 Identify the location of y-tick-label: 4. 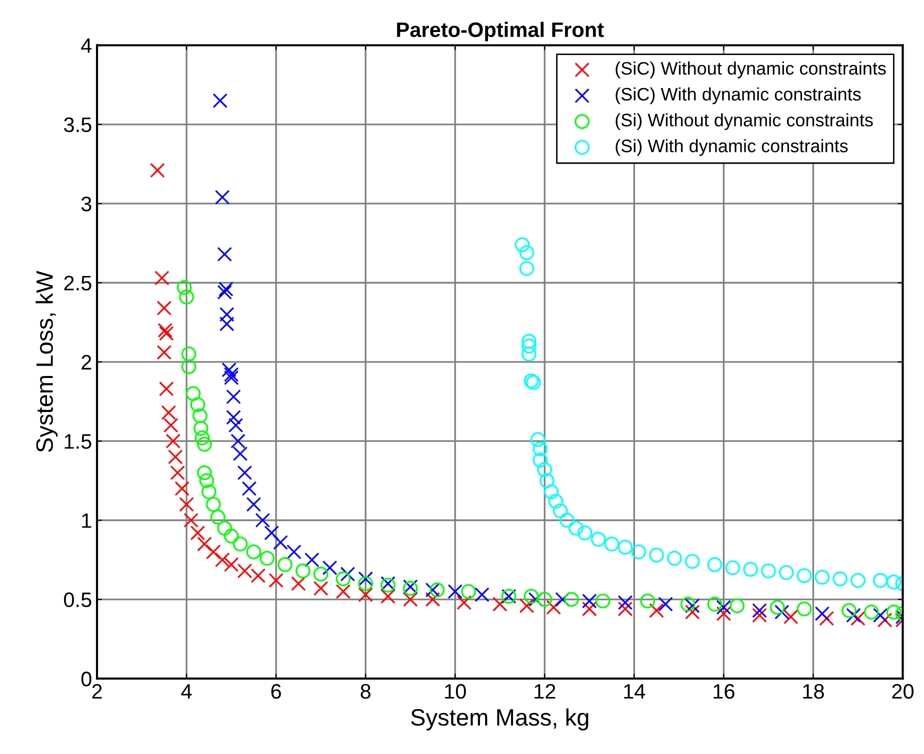
(86, 45).